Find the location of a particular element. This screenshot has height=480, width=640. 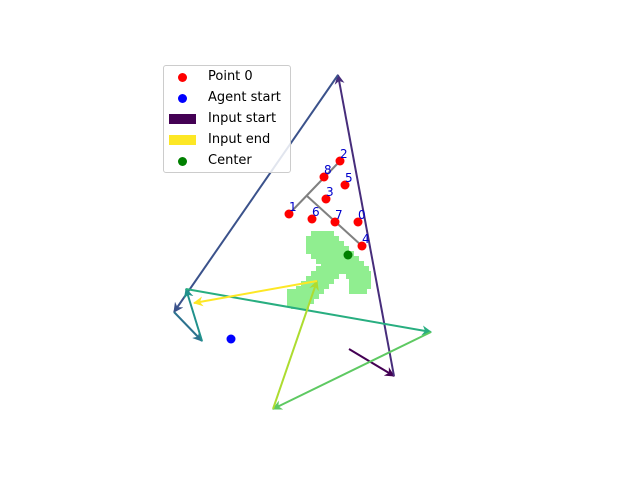

special-markers is located at coordinates (289, 297).